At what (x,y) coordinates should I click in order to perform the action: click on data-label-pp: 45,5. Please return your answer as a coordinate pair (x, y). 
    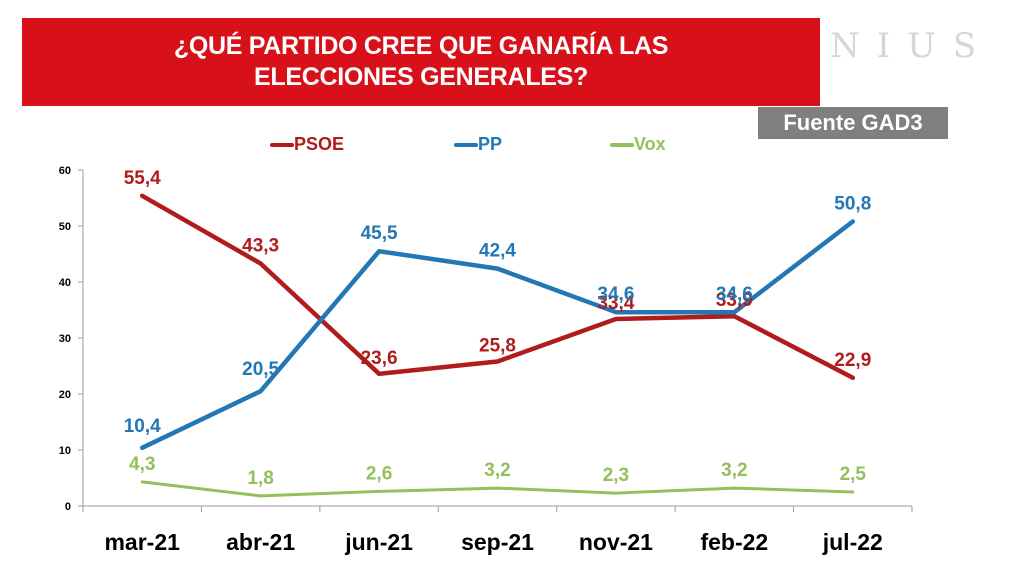
    Looking at the image, I should click on (379, 233).